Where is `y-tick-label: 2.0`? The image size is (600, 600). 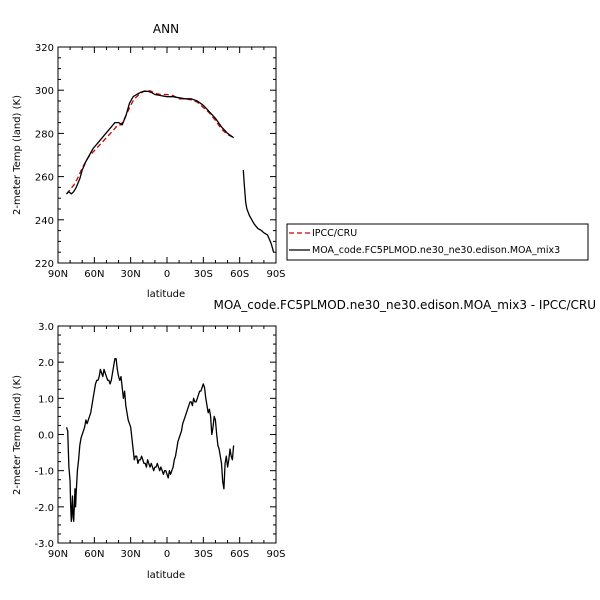 y-tick-label: 2.0 is located at coordinates (46, 363).